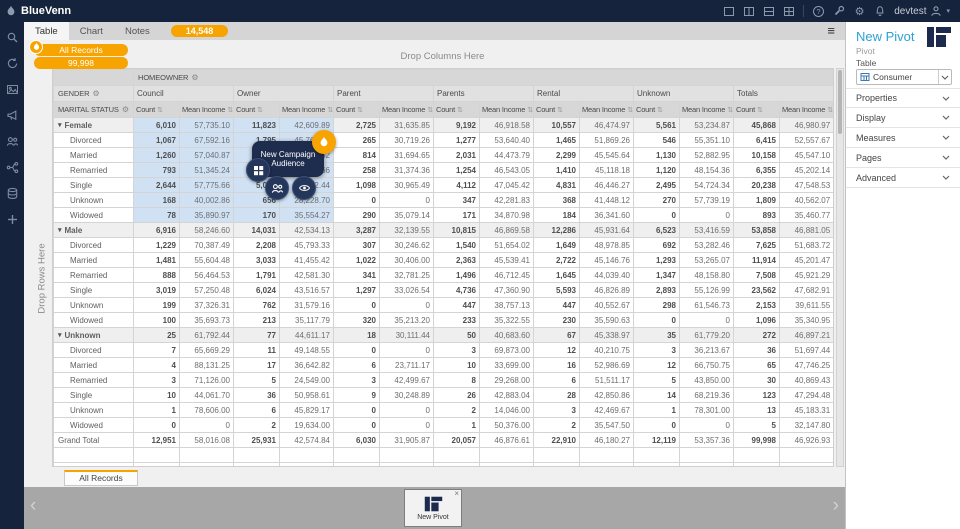  Describe the element at coordinates (306, 305) in the screenshot. I see `pivot-cell: 31,579.16` at that location.